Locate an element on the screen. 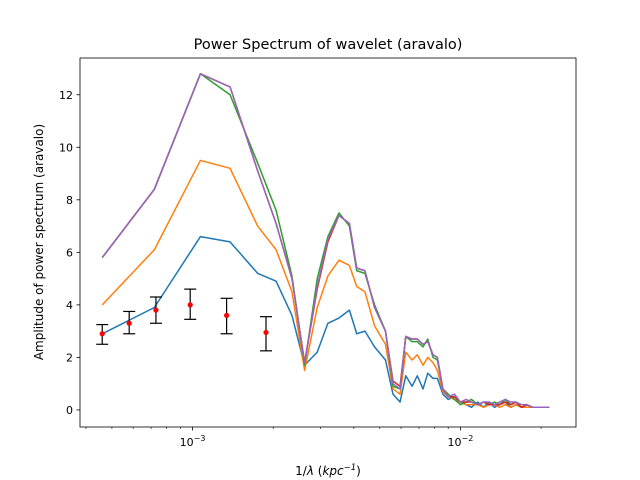  x-label-unit-base: kpc is located at coordinates (333, 471).